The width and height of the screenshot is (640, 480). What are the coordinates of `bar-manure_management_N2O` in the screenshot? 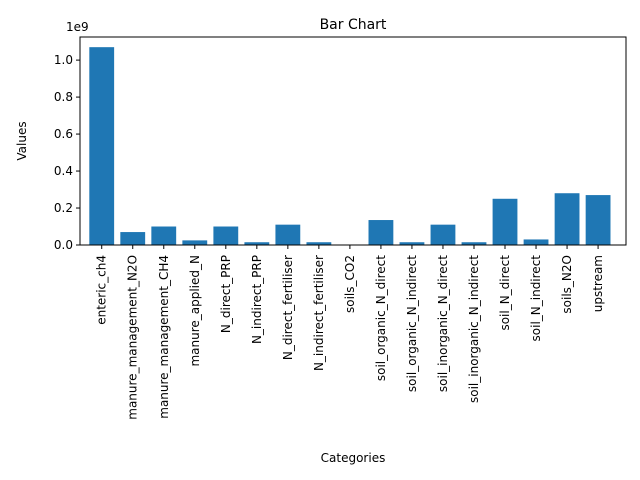 It's located at (133, 238).